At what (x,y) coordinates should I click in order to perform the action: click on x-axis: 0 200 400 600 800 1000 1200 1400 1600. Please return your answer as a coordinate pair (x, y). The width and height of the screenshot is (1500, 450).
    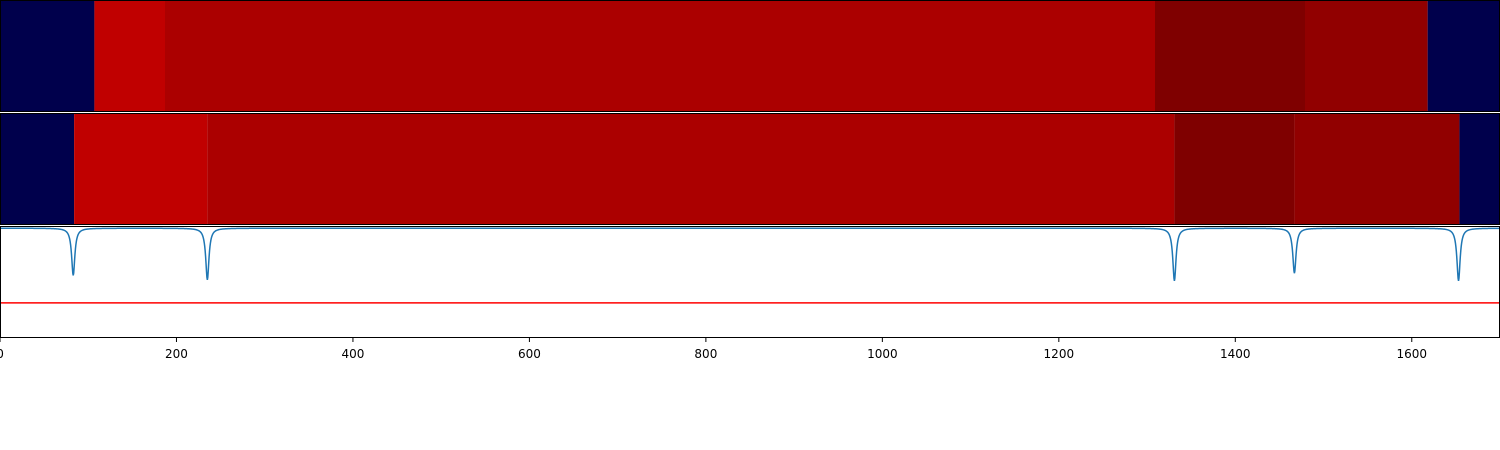
    Looking at the image, I should click on (713, 349).